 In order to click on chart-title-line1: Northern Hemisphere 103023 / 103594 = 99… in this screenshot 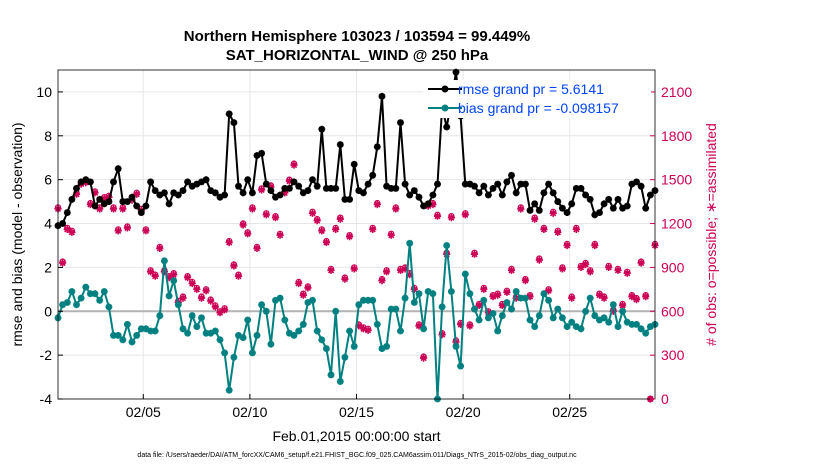, I will do `click(357, 36)`.